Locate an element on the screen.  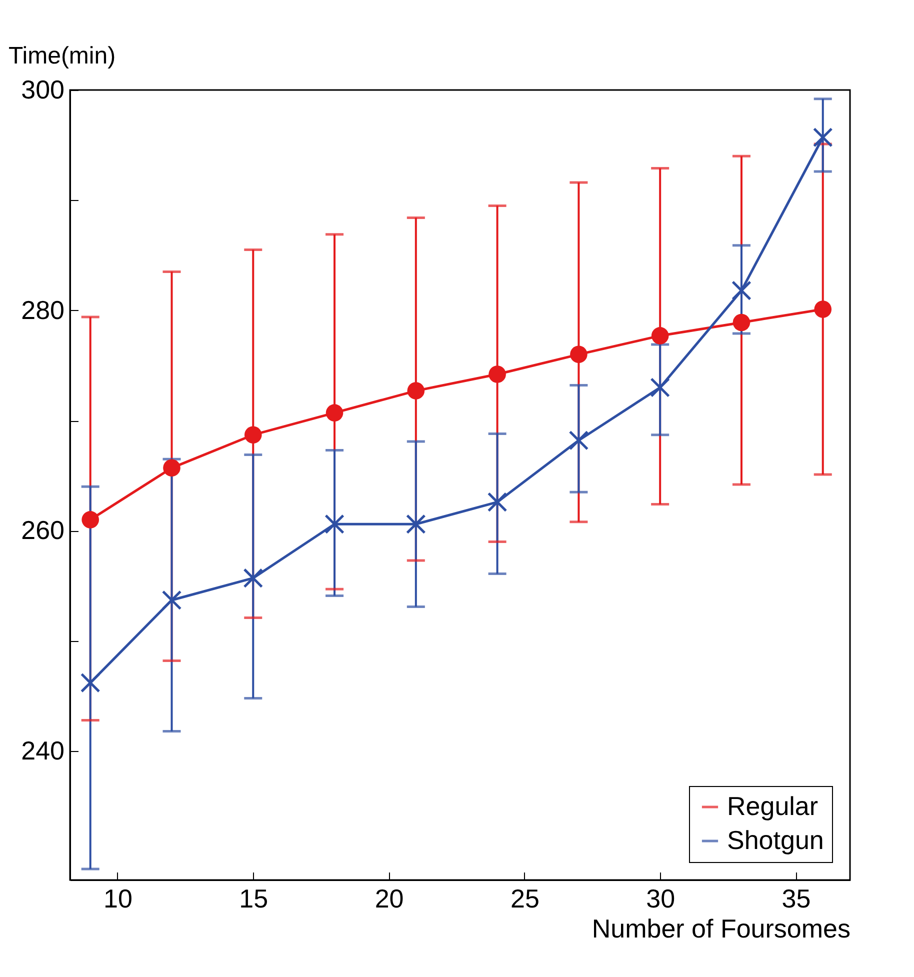
legend-label: Shotgun is located at coordinates (775, 840).